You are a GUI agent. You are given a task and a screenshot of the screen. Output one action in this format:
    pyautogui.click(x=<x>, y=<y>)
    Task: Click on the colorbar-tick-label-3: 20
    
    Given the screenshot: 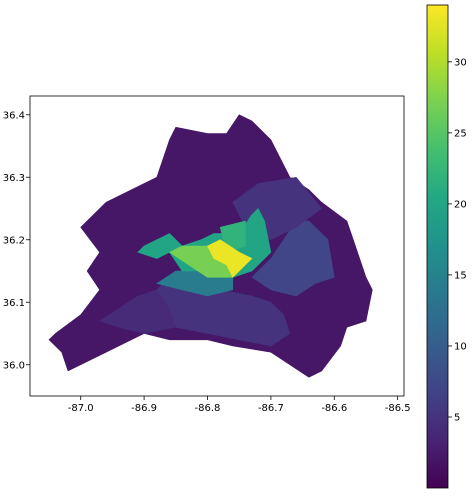 What is the action you would take?
    pyautogui.click(x=460, y=204)
    